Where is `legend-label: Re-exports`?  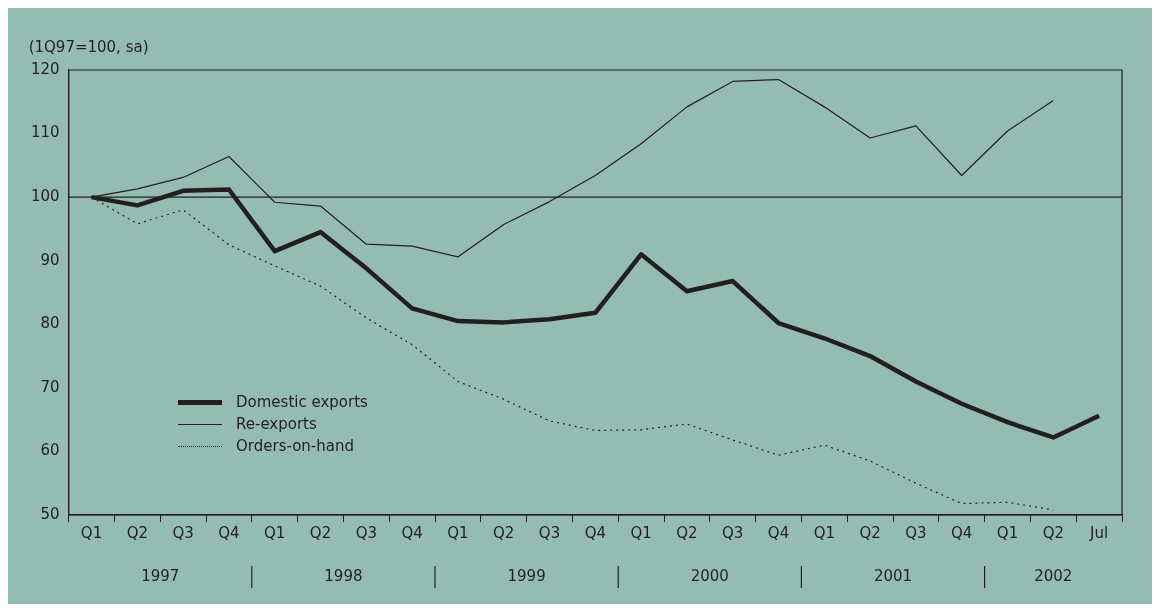 legend-label: Re-exports is located at coordinates (276, 424).